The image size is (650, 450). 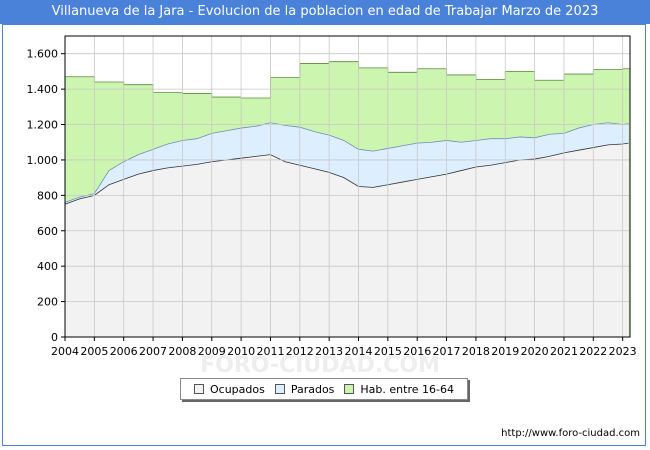 I want to click on legend-item-hab: Hab. entre 16-64, so click(x=399, y=389).